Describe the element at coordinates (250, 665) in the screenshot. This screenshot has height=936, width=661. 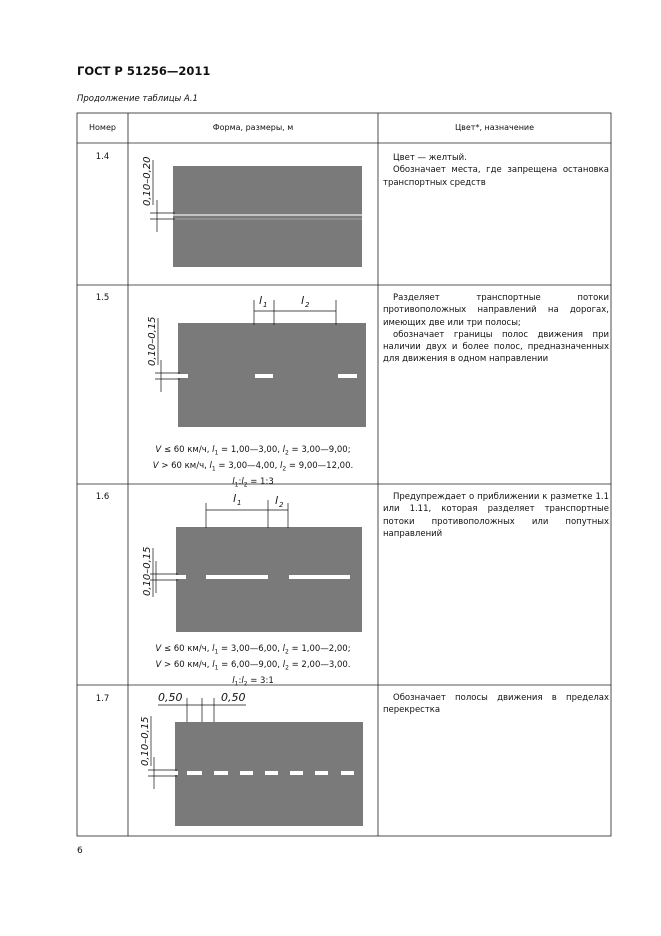
I see `formula-part: = 6,00—9,00,` at that location.